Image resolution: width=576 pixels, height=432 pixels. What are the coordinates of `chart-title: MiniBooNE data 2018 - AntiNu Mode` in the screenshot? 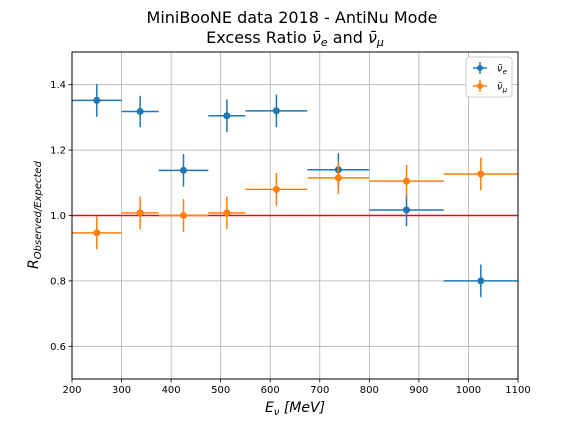 It's located at (292, 17).